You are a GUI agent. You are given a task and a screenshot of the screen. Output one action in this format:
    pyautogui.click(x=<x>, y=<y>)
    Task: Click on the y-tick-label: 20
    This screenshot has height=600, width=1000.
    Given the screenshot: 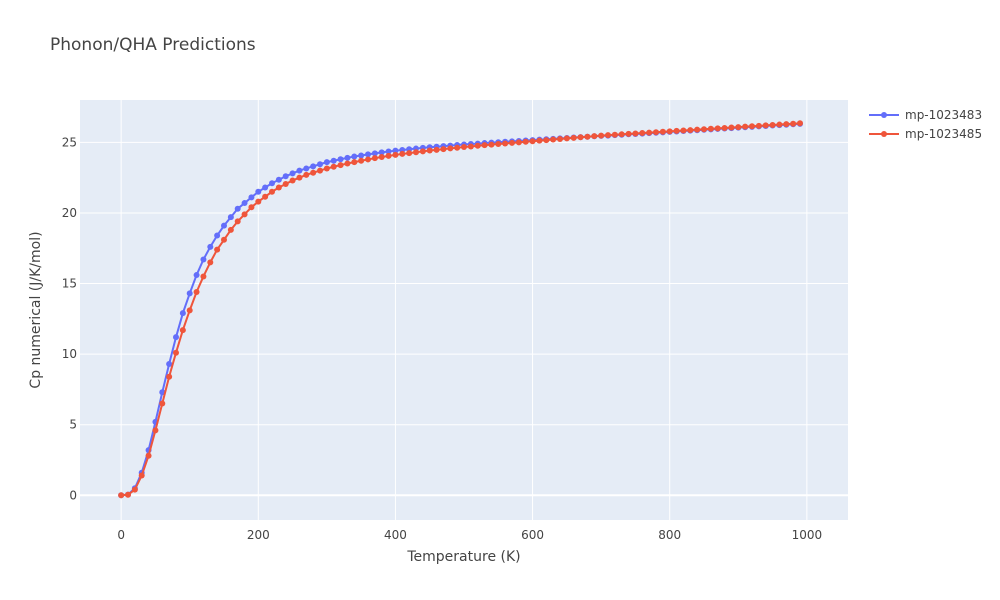 What is the action you would take?
    pyautogui.click(x=69, y=213)
    